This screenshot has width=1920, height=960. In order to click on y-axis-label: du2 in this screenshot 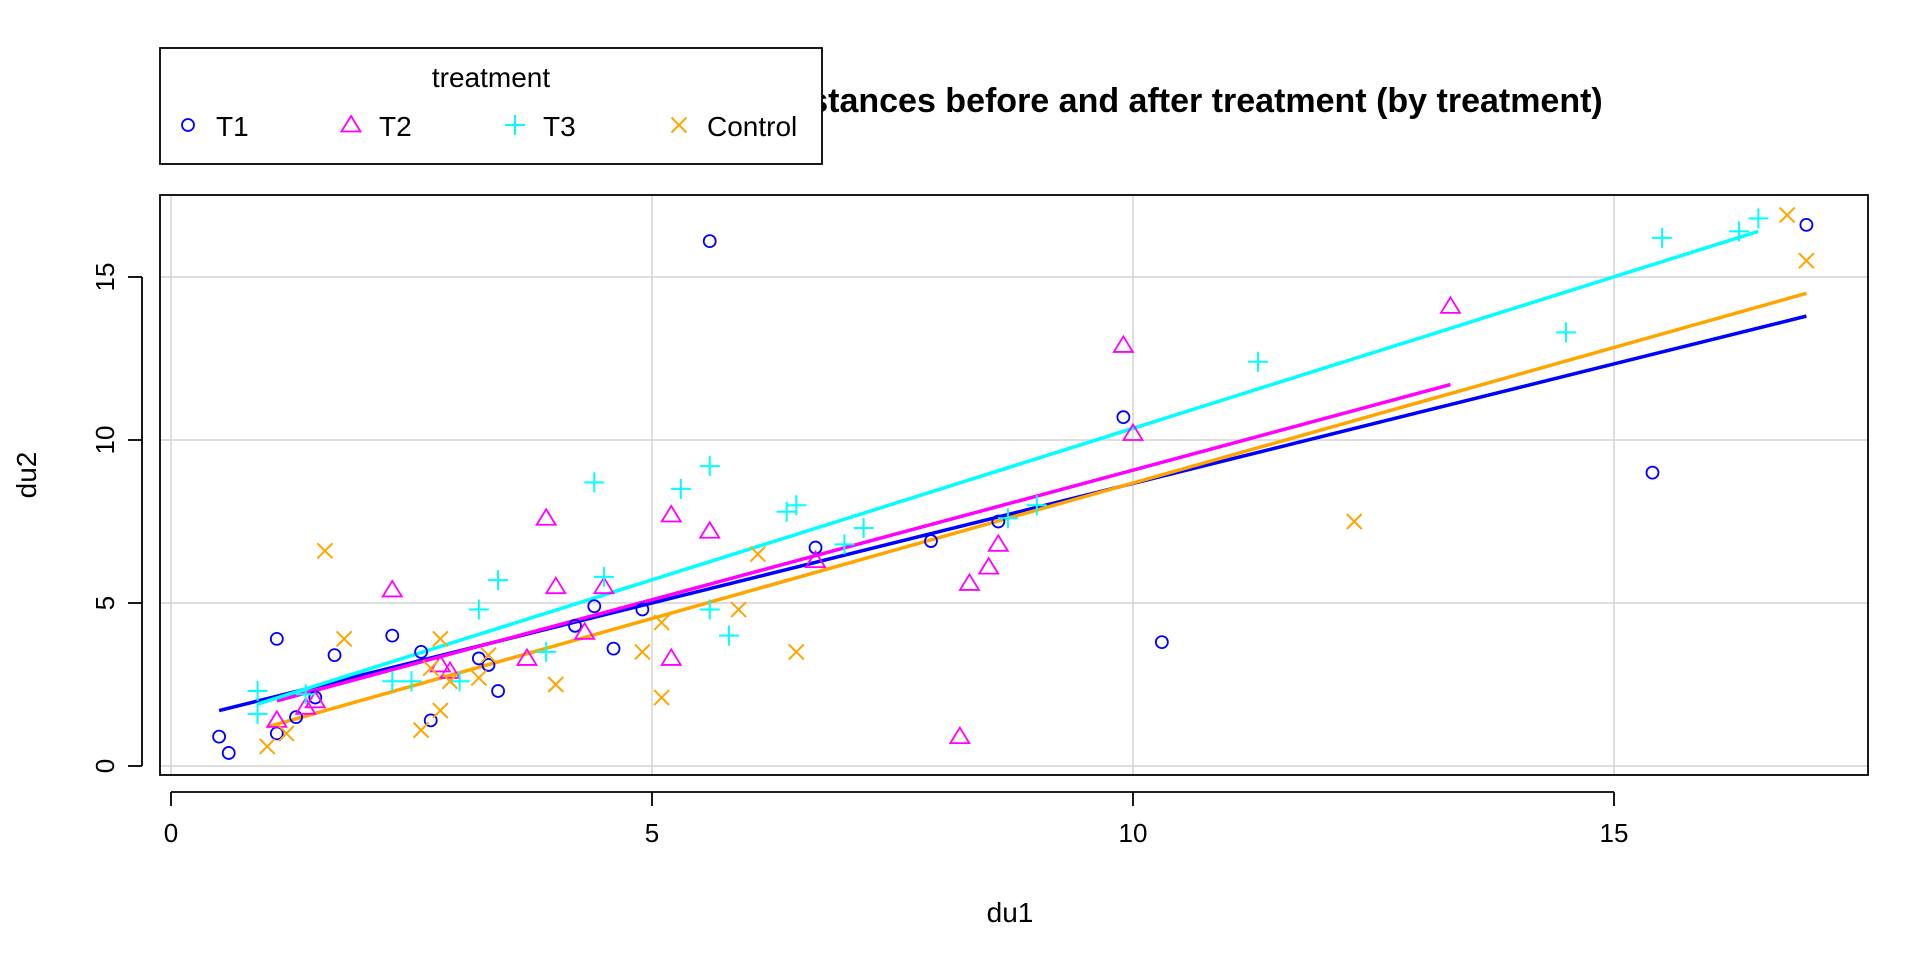, I will do `click(26, 475)`.